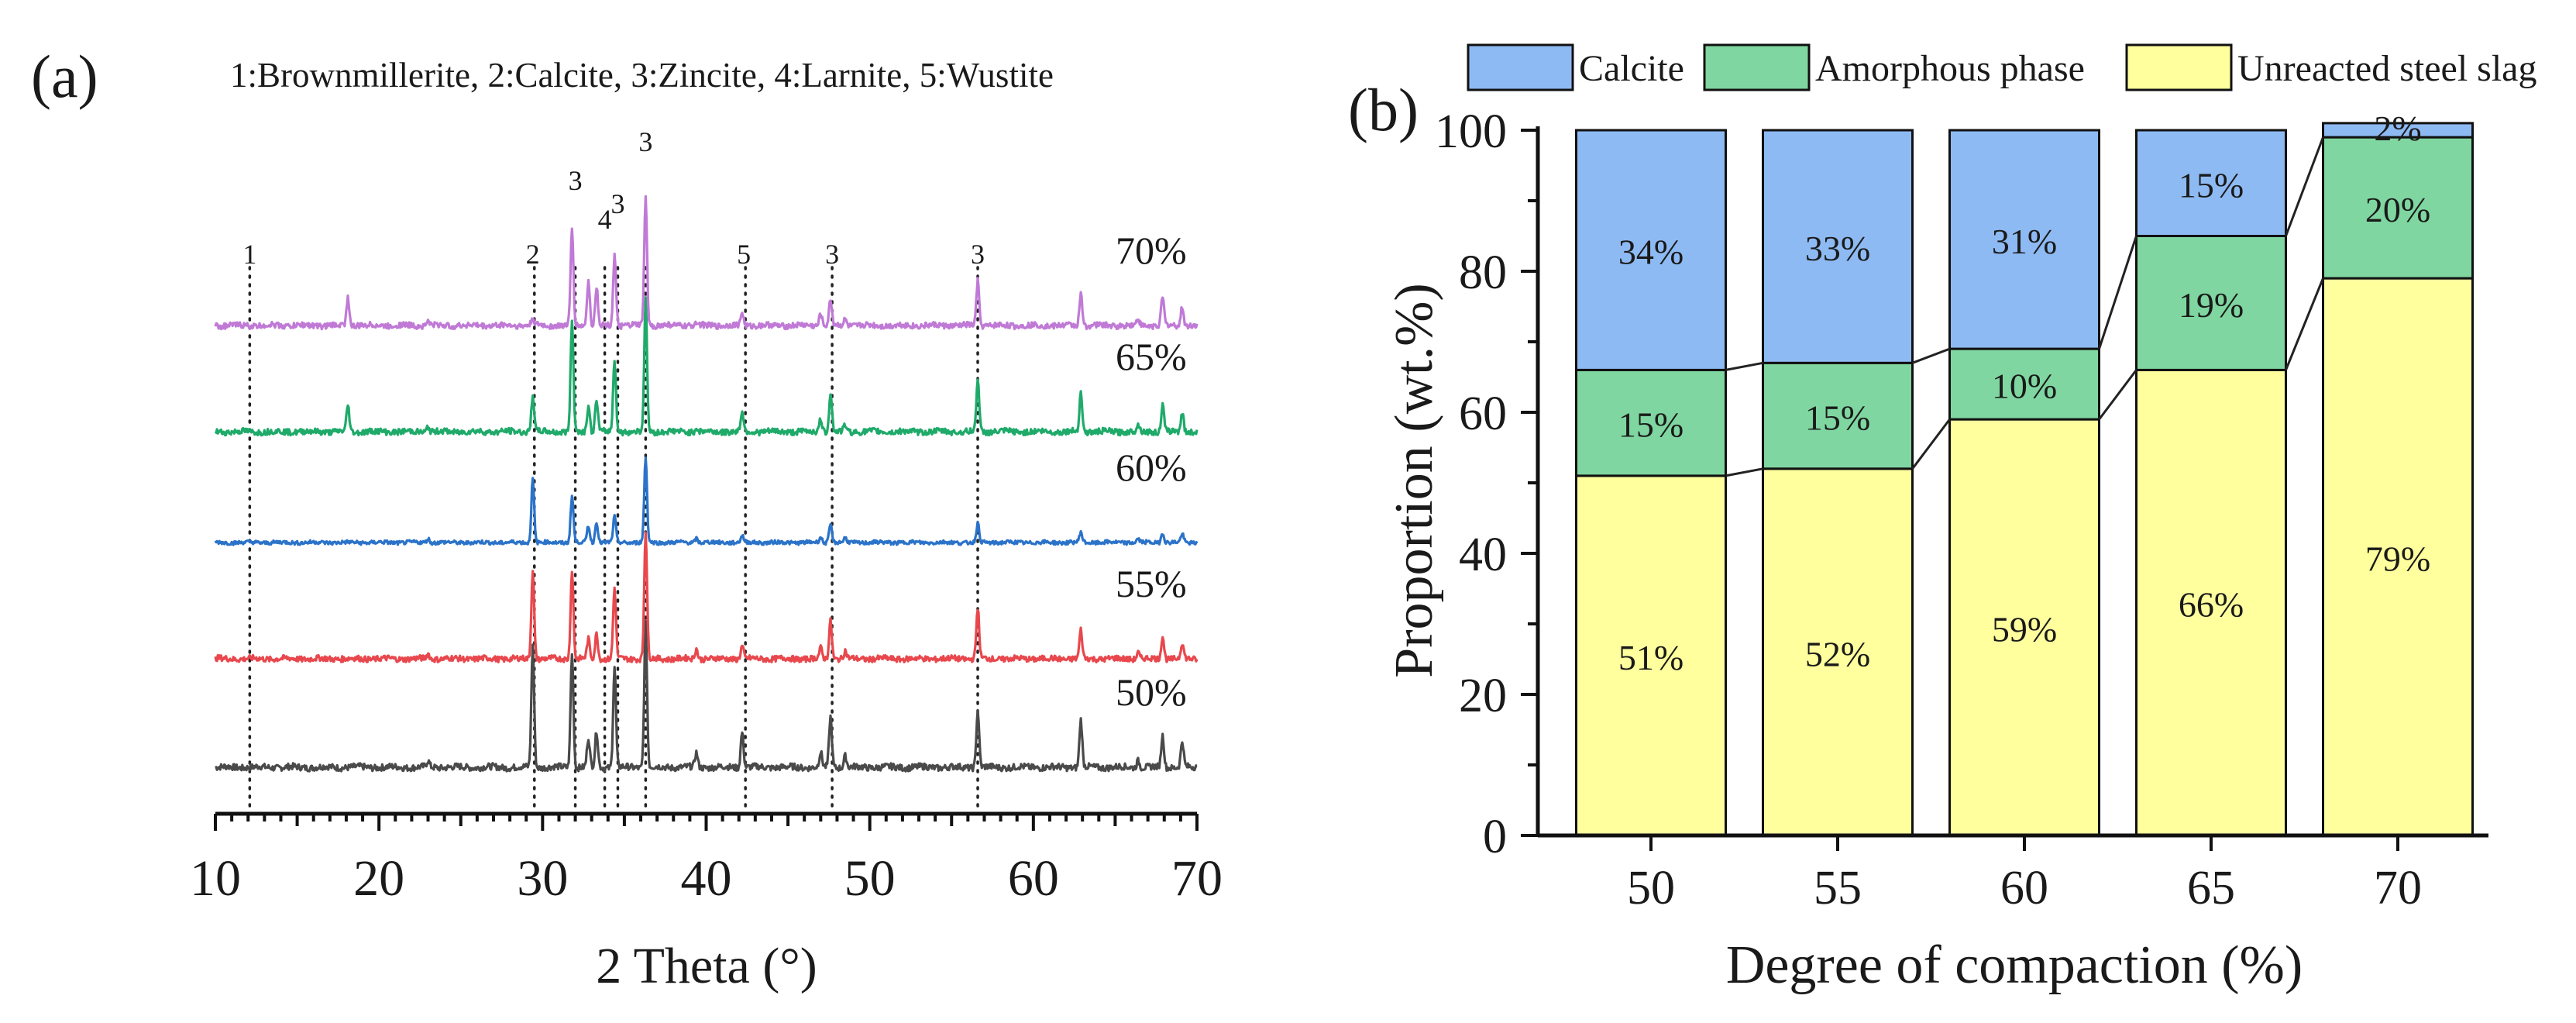  What do you see at coordinates (1483, 272) in the screenshot?
I see `y-tick-label: 80` at bounding box center [1483, 272].